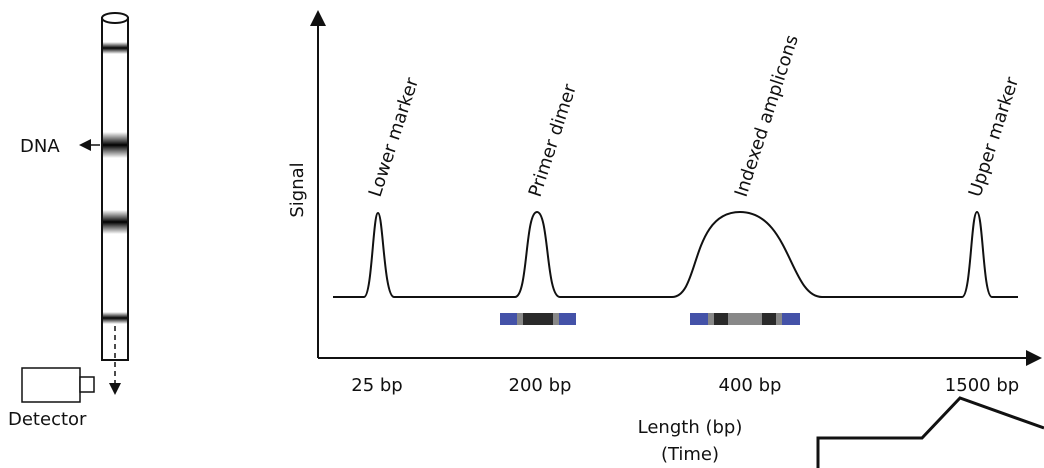 This screenshot has height=468, width=1044. I want to click on size-label: 400 bp, so click(750, 385).